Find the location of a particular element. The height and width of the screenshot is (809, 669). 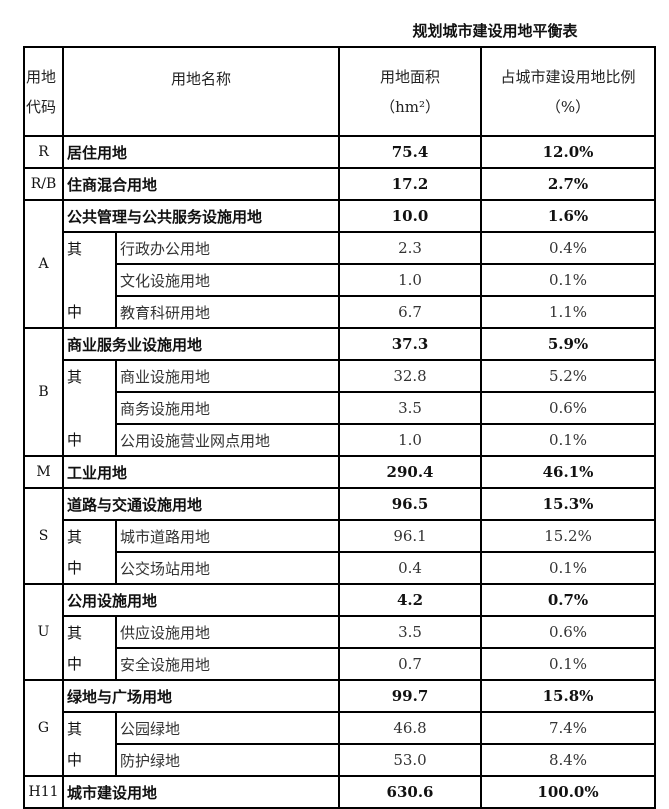

table-row-subcategory: 商务设施用地 3.5 0.6% is located at coordinates (340, 408).